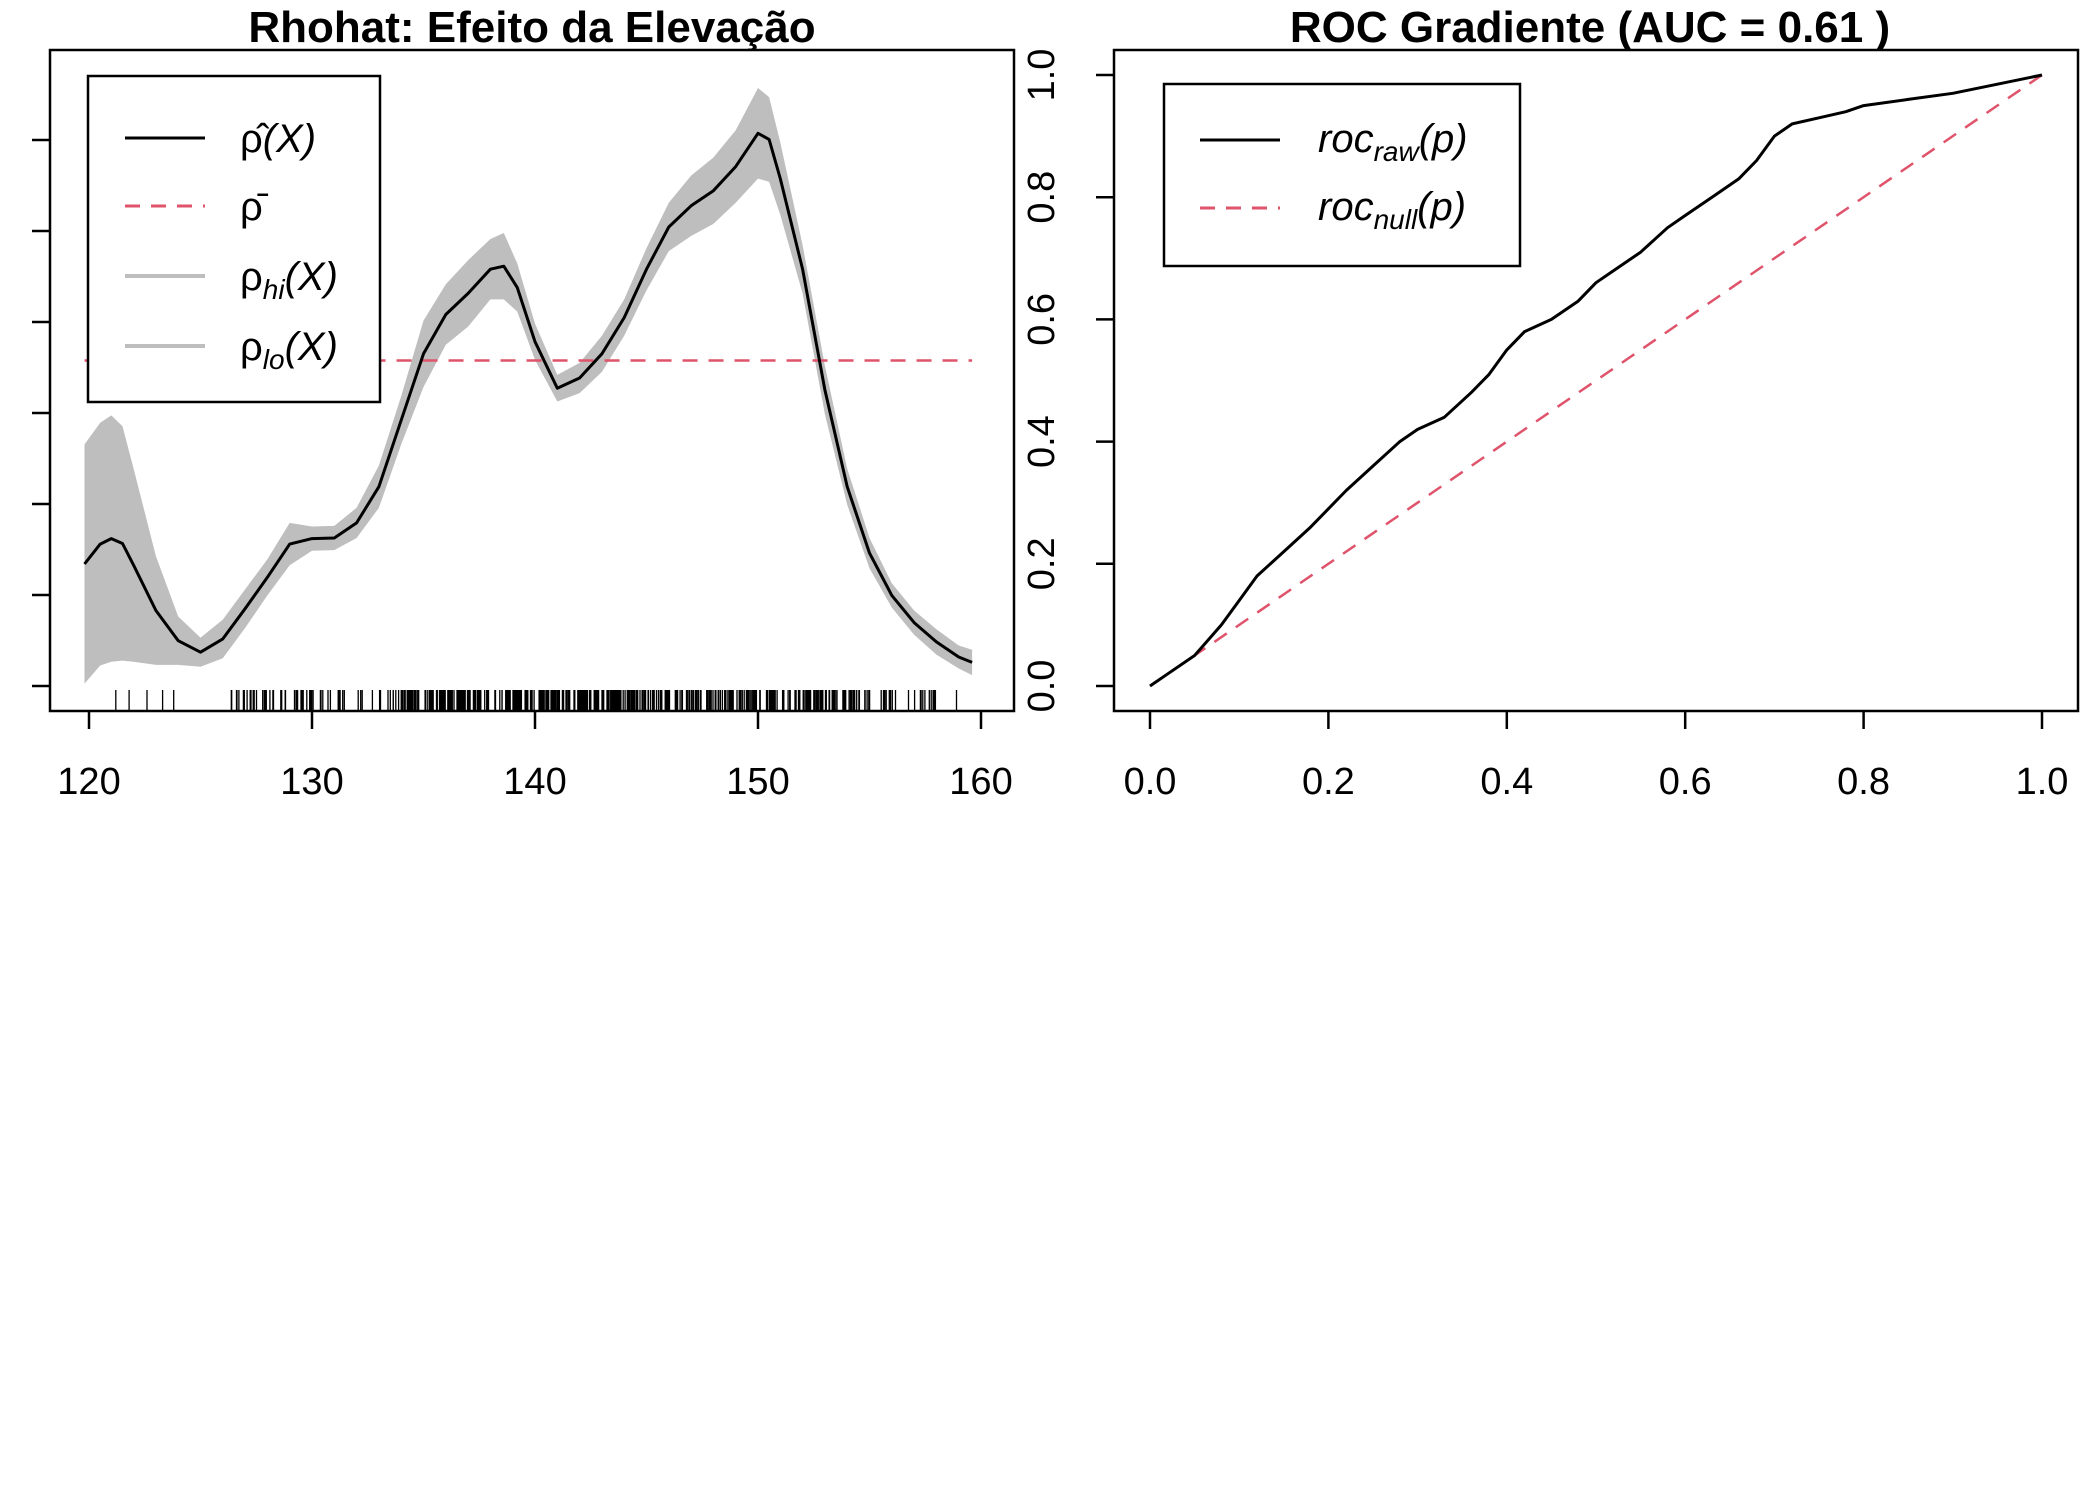 This screenshot has height=1500, width=2100. Describe the element at coordinates (757, 782) in the screenshot. I see `x-tick-label: 150` at that location.